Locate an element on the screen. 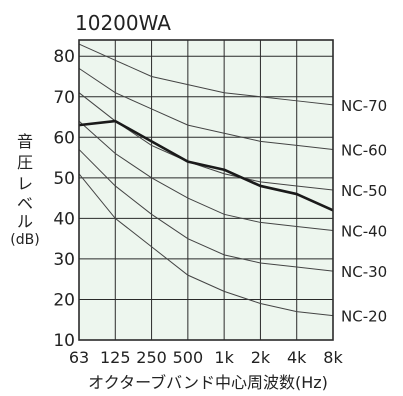 The image size is (403, 396). y-tick-label: 60 is located at coordinates (64, 138).